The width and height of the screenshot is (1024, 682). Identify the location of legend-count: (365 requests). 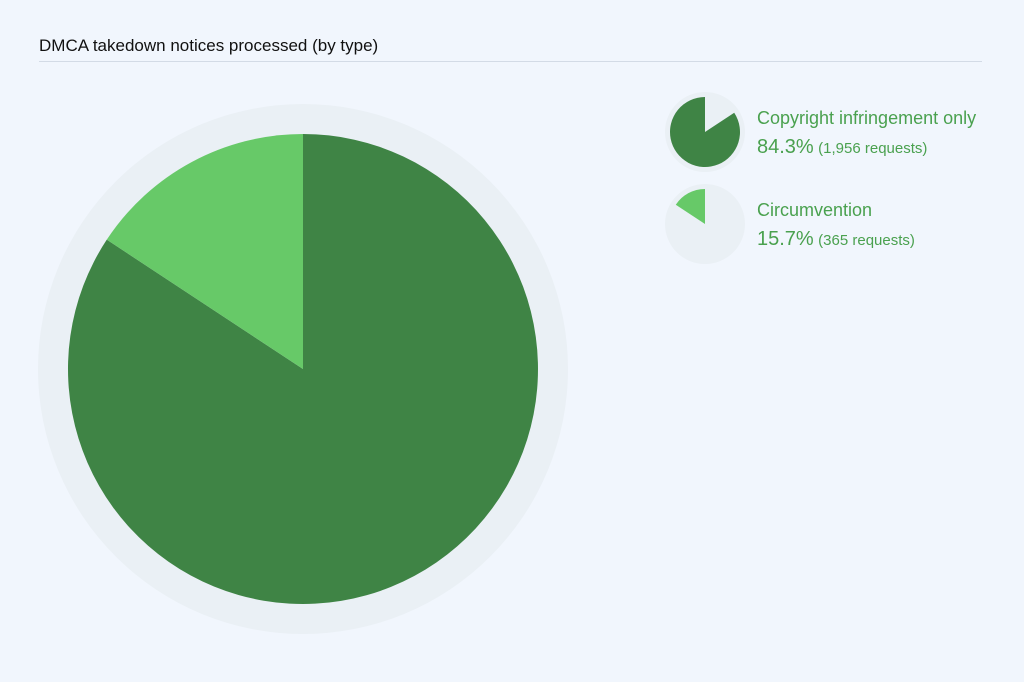
(866, 240).